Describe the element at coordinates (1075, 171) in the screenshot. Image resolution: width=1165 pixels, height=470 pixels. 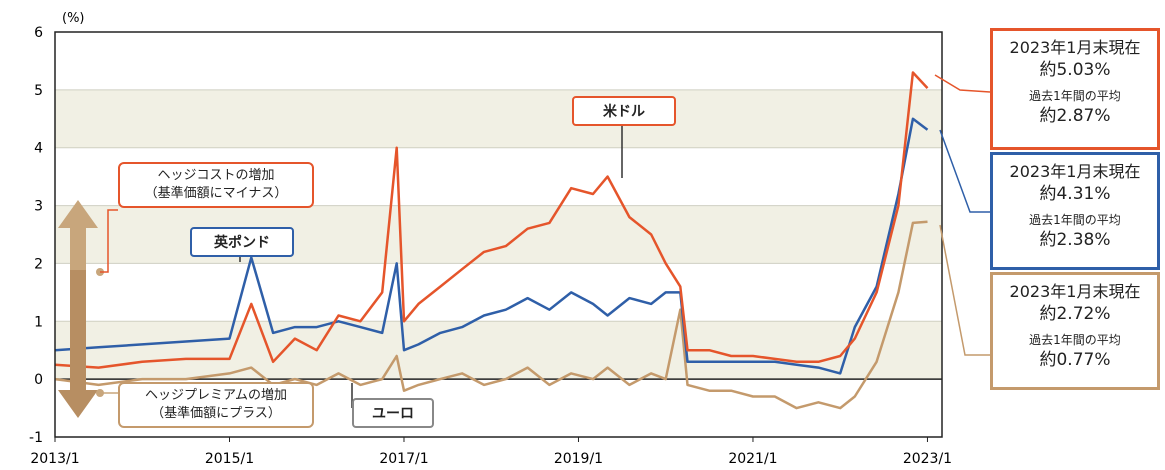
I see `gbp-date: 2023年1月末現在` at that location.